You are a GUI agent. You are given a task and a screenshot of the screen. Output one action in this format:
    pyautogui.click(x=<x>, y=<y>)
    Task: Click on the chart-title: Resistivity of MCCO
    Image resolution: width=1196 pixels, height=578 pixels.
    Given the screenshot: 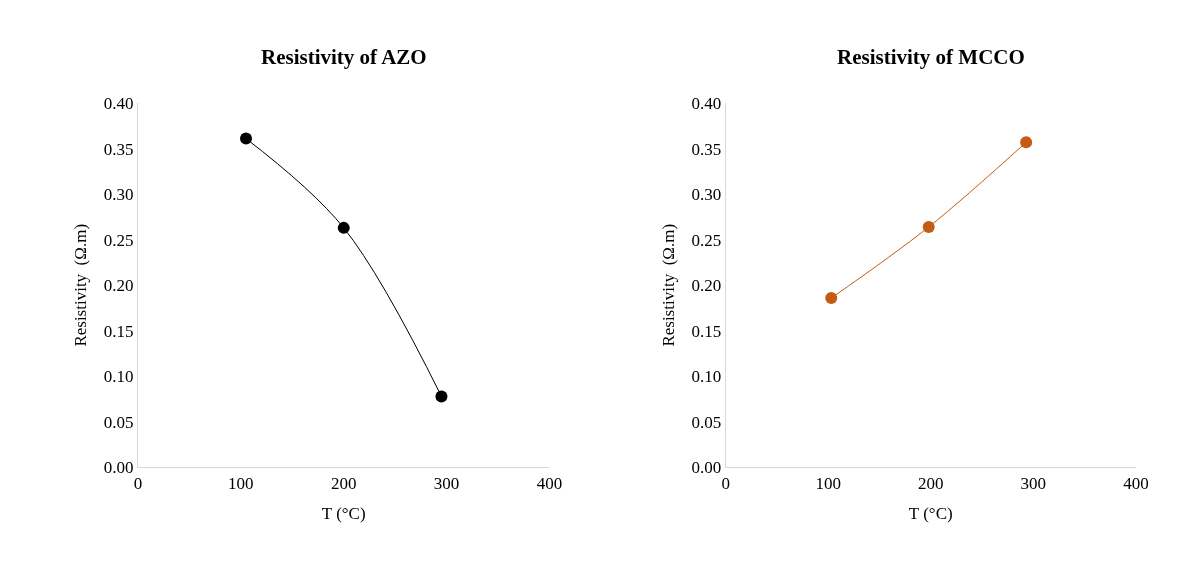 What is the action you would take?
    pyautogui.click(x=931, y=57)
    